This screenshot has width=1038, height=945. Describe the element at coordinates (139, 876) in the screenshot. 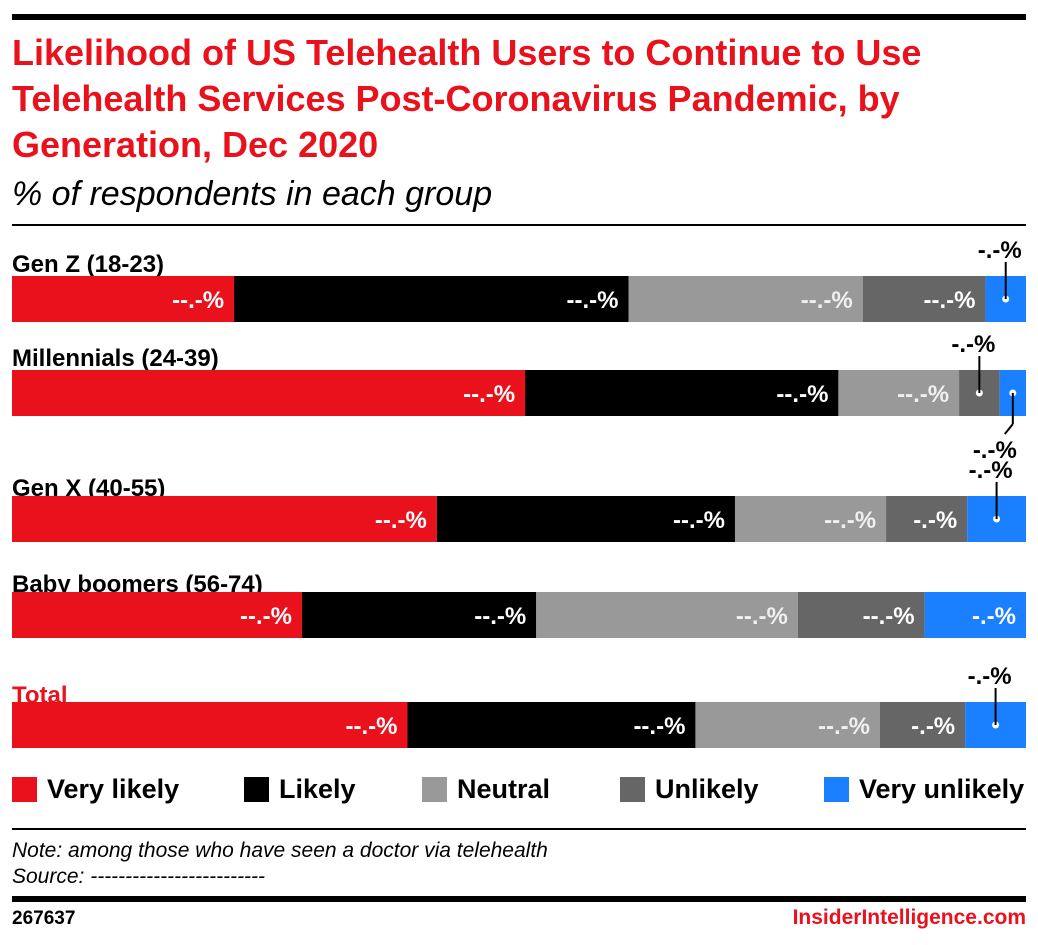

I see `chart-source: Source: -------------------------` at that location.